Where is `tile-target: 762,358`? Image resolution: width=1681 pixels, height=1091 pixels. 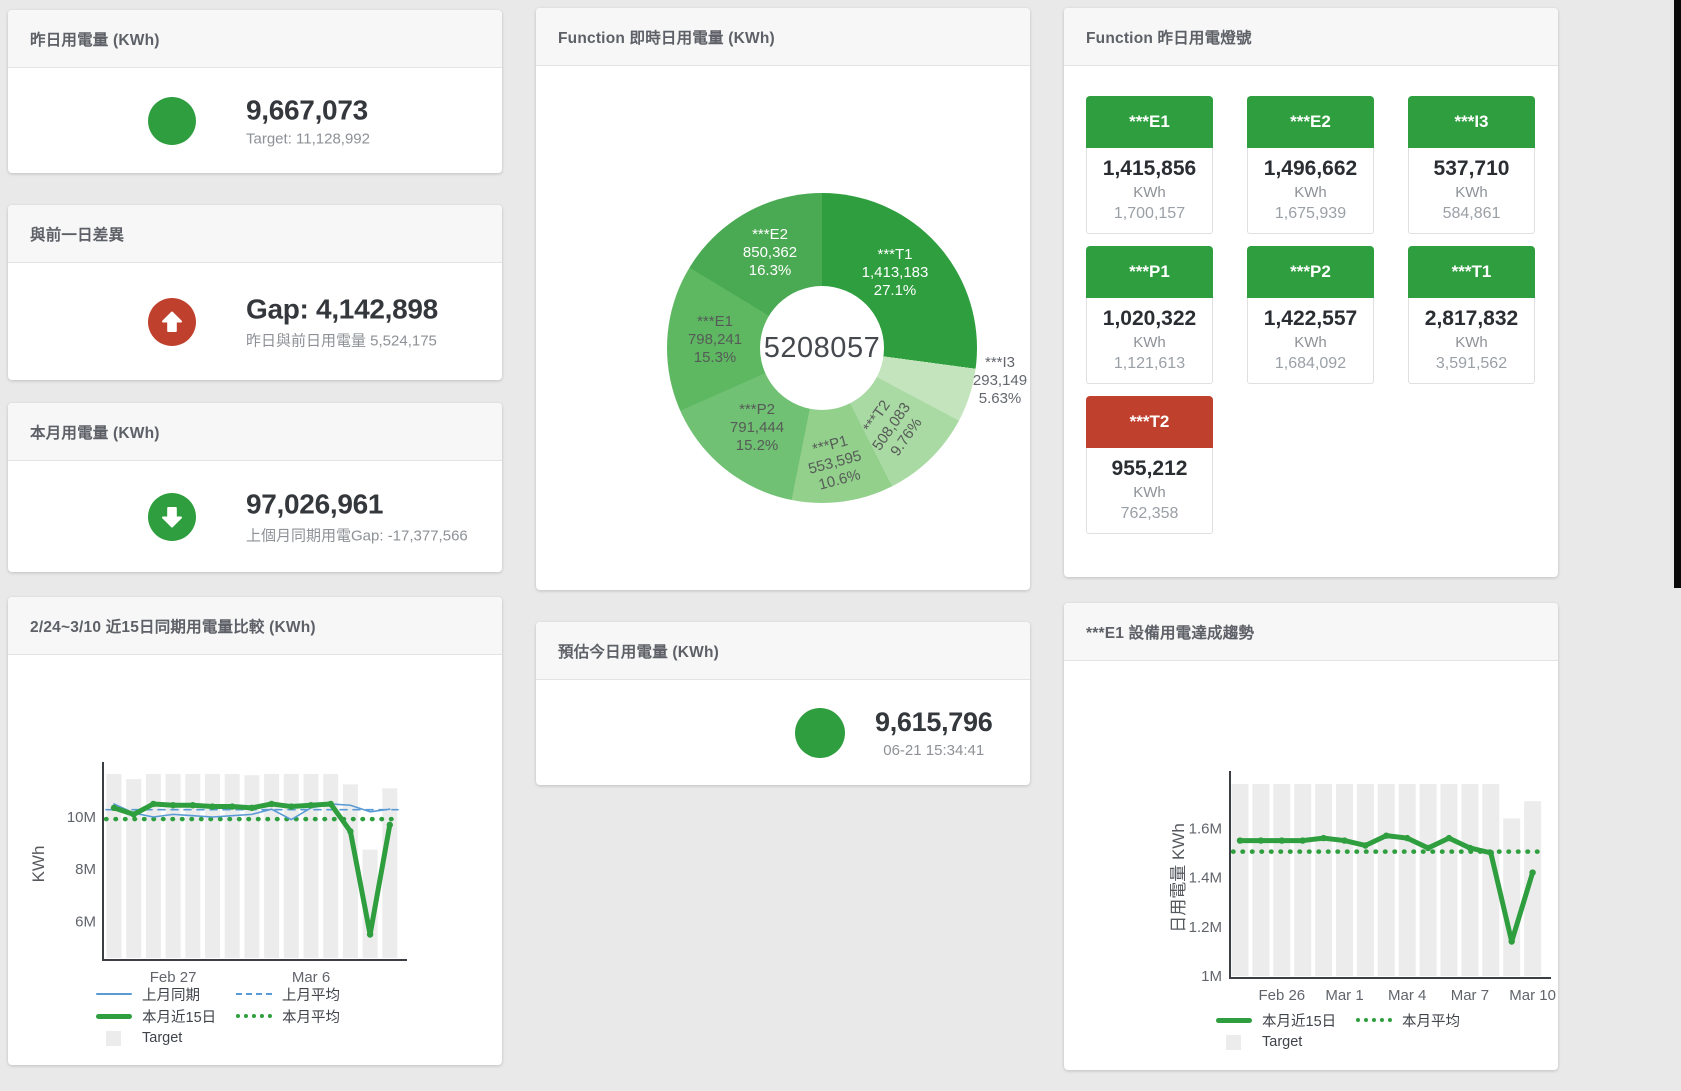
tile-target: 762,358 is located at coordinates (1149, 513).